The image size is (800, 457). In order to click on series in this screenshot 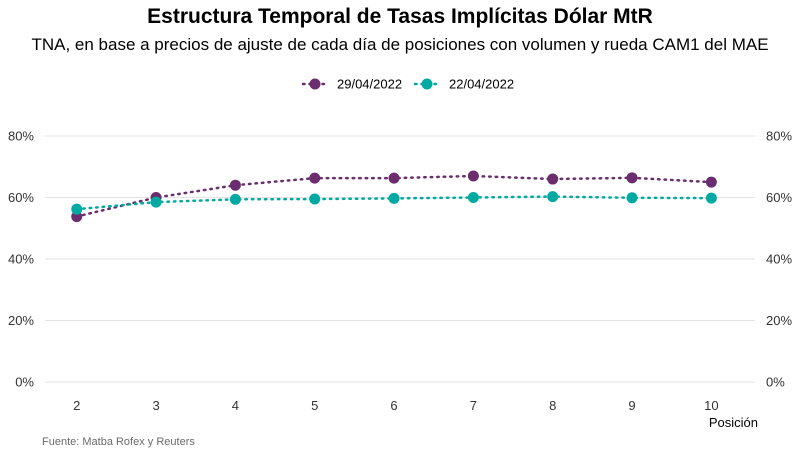, I will do `click(394, 196)`.